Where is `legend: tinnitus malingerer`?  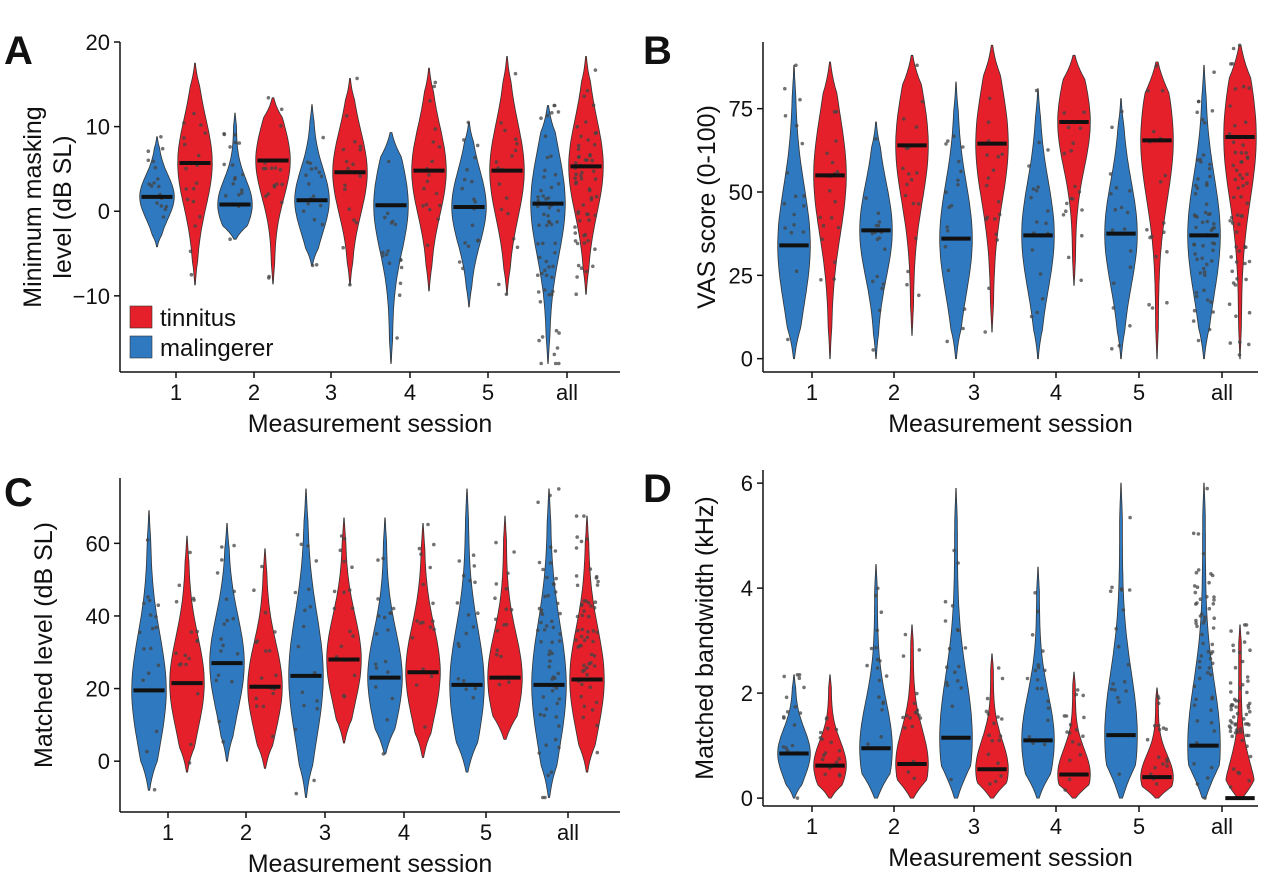 legend: tinnitus malingerer is located at coordinates (201, 333).